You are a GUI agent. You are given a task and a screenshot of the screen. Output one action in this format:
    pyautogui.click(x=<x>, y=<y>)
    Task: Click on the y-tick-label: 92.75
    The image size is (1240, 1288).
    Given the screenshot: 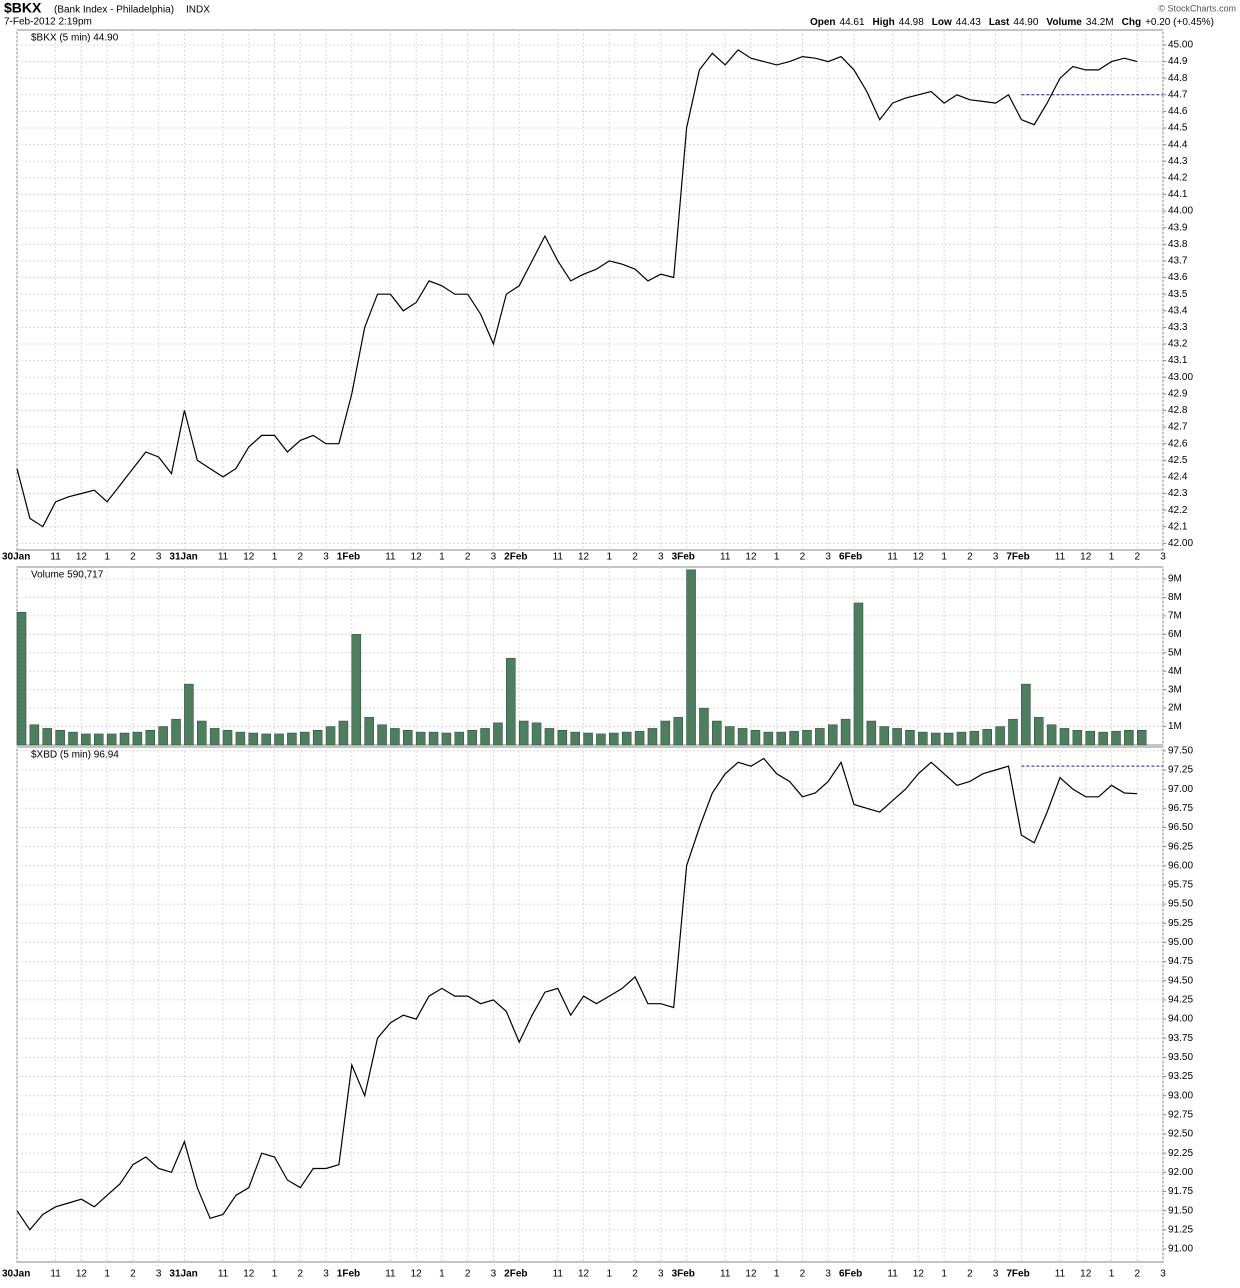 What is the action you would take?
    pyautogui.click(x=1180, y=1114)
    